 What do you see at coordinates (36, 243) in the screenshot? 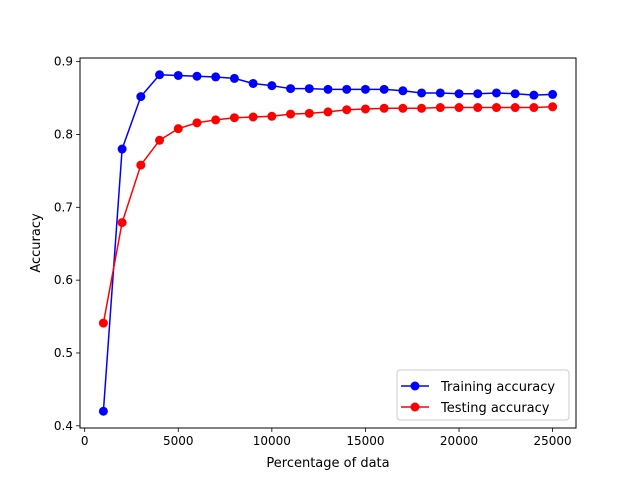
I see `y-axis-label: Accuracy` at bounding box center [36, 243].